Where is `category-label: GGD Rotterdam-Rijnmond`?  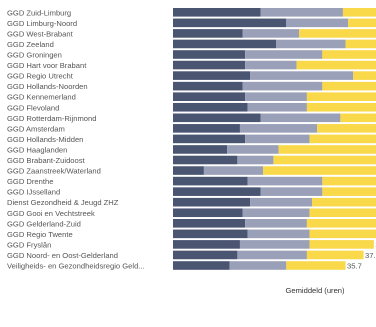
category-label: GGD Rotterdam-Rijnmond is located at coordinates (51, 118).